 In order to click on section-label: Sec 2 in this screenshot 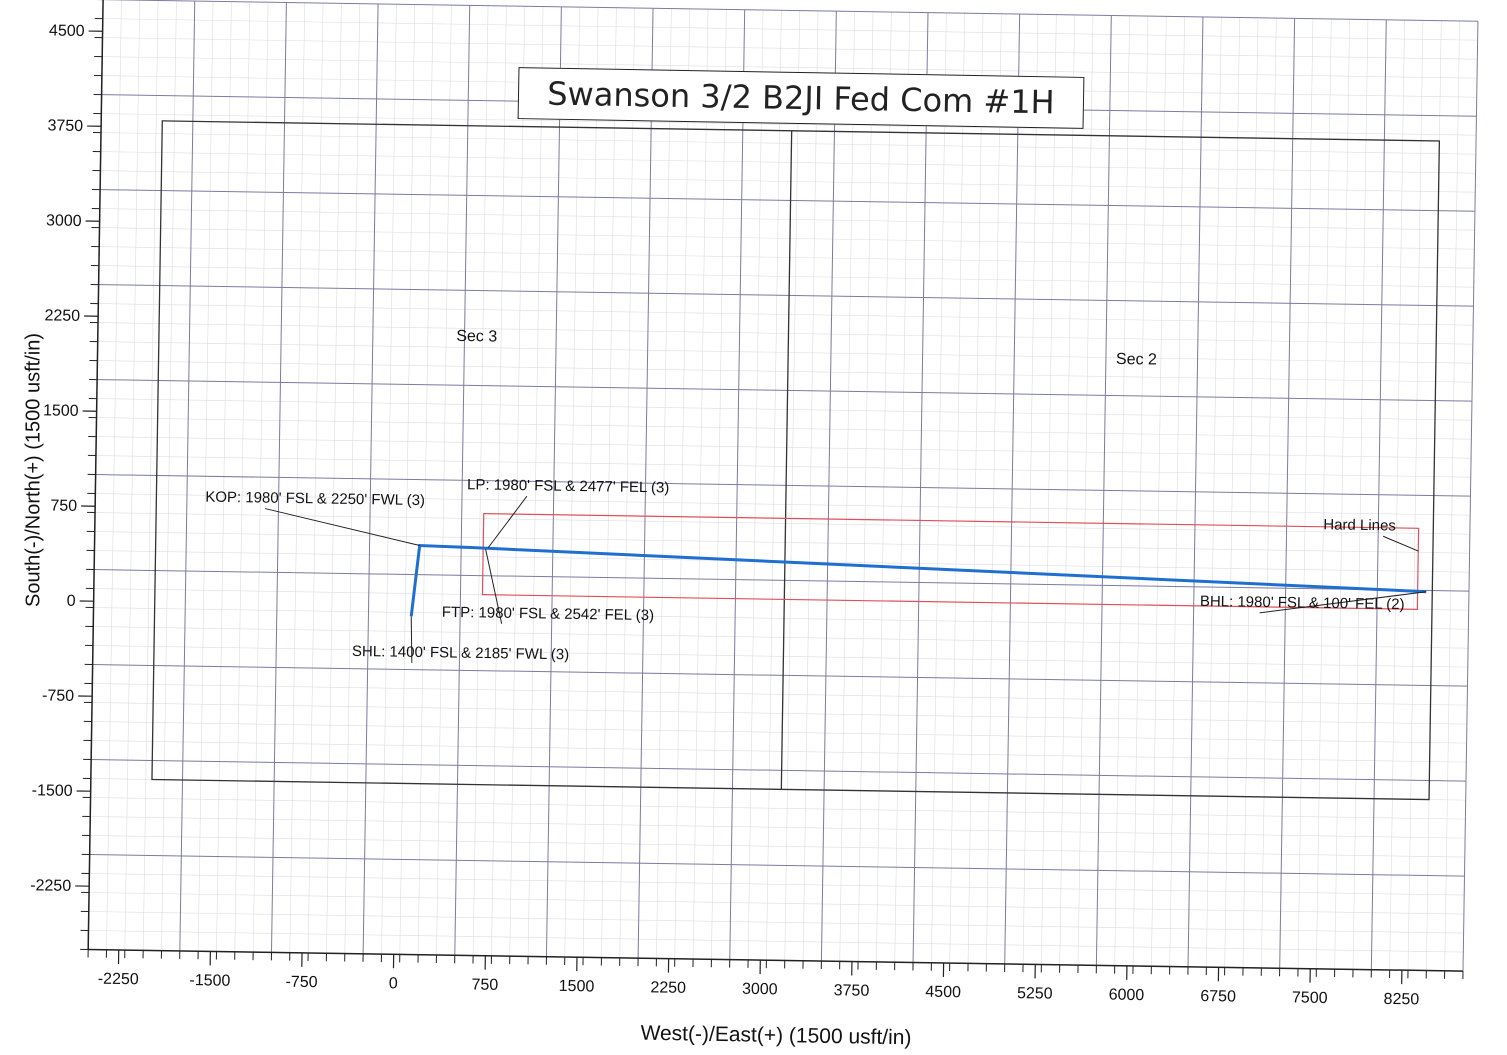, I will do `click(1136, 360)`.